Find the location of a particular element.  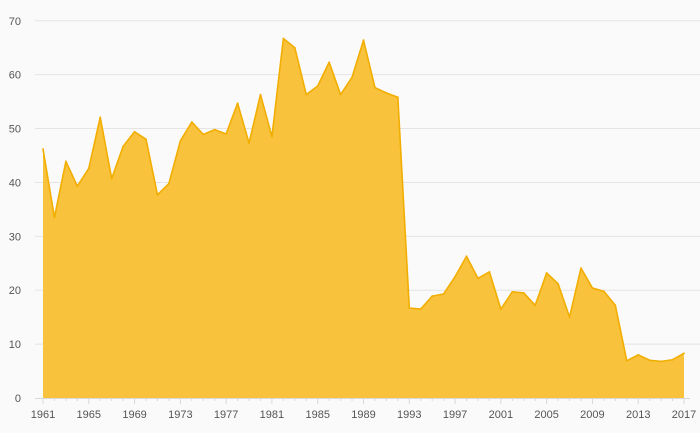

y-tick-label: 10 is located at coordinates (15, 345).